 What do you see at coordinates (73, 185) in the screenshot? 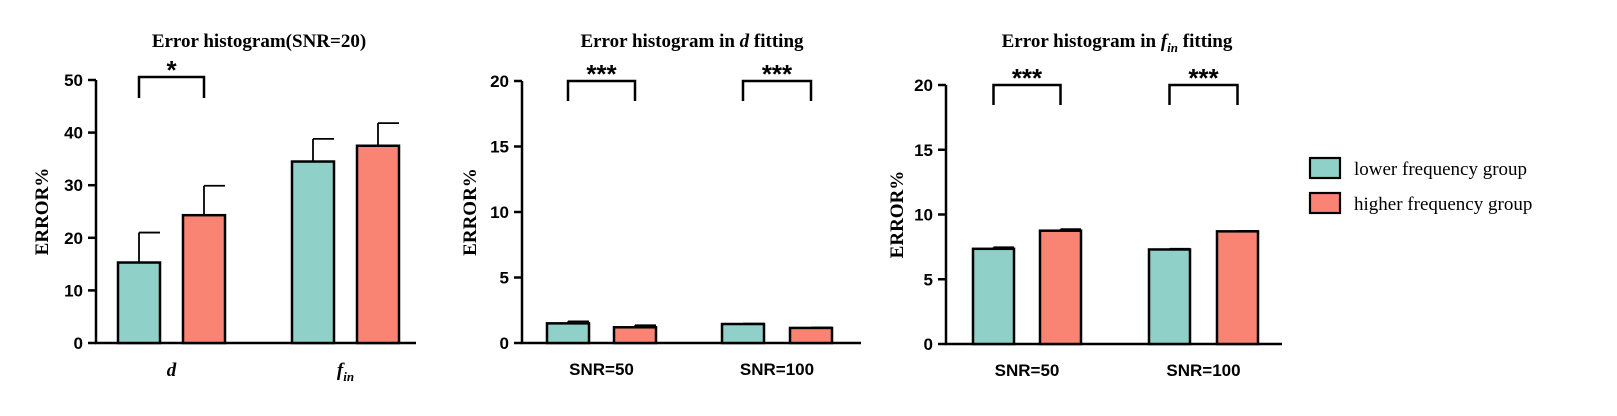
I see `y-tick-label: 30` at bounding box center [73, 185].